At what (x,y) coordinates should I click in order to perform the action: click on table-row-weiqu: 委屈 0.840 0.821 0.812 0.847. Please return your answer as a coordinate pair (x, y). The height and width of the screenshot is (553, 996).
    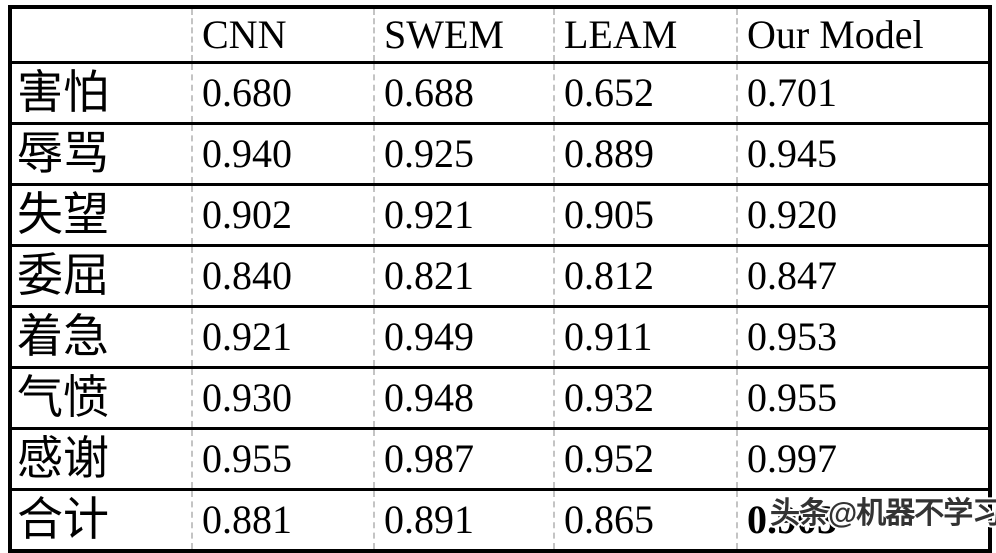
    Looking at the image, I should click on (500, 275).